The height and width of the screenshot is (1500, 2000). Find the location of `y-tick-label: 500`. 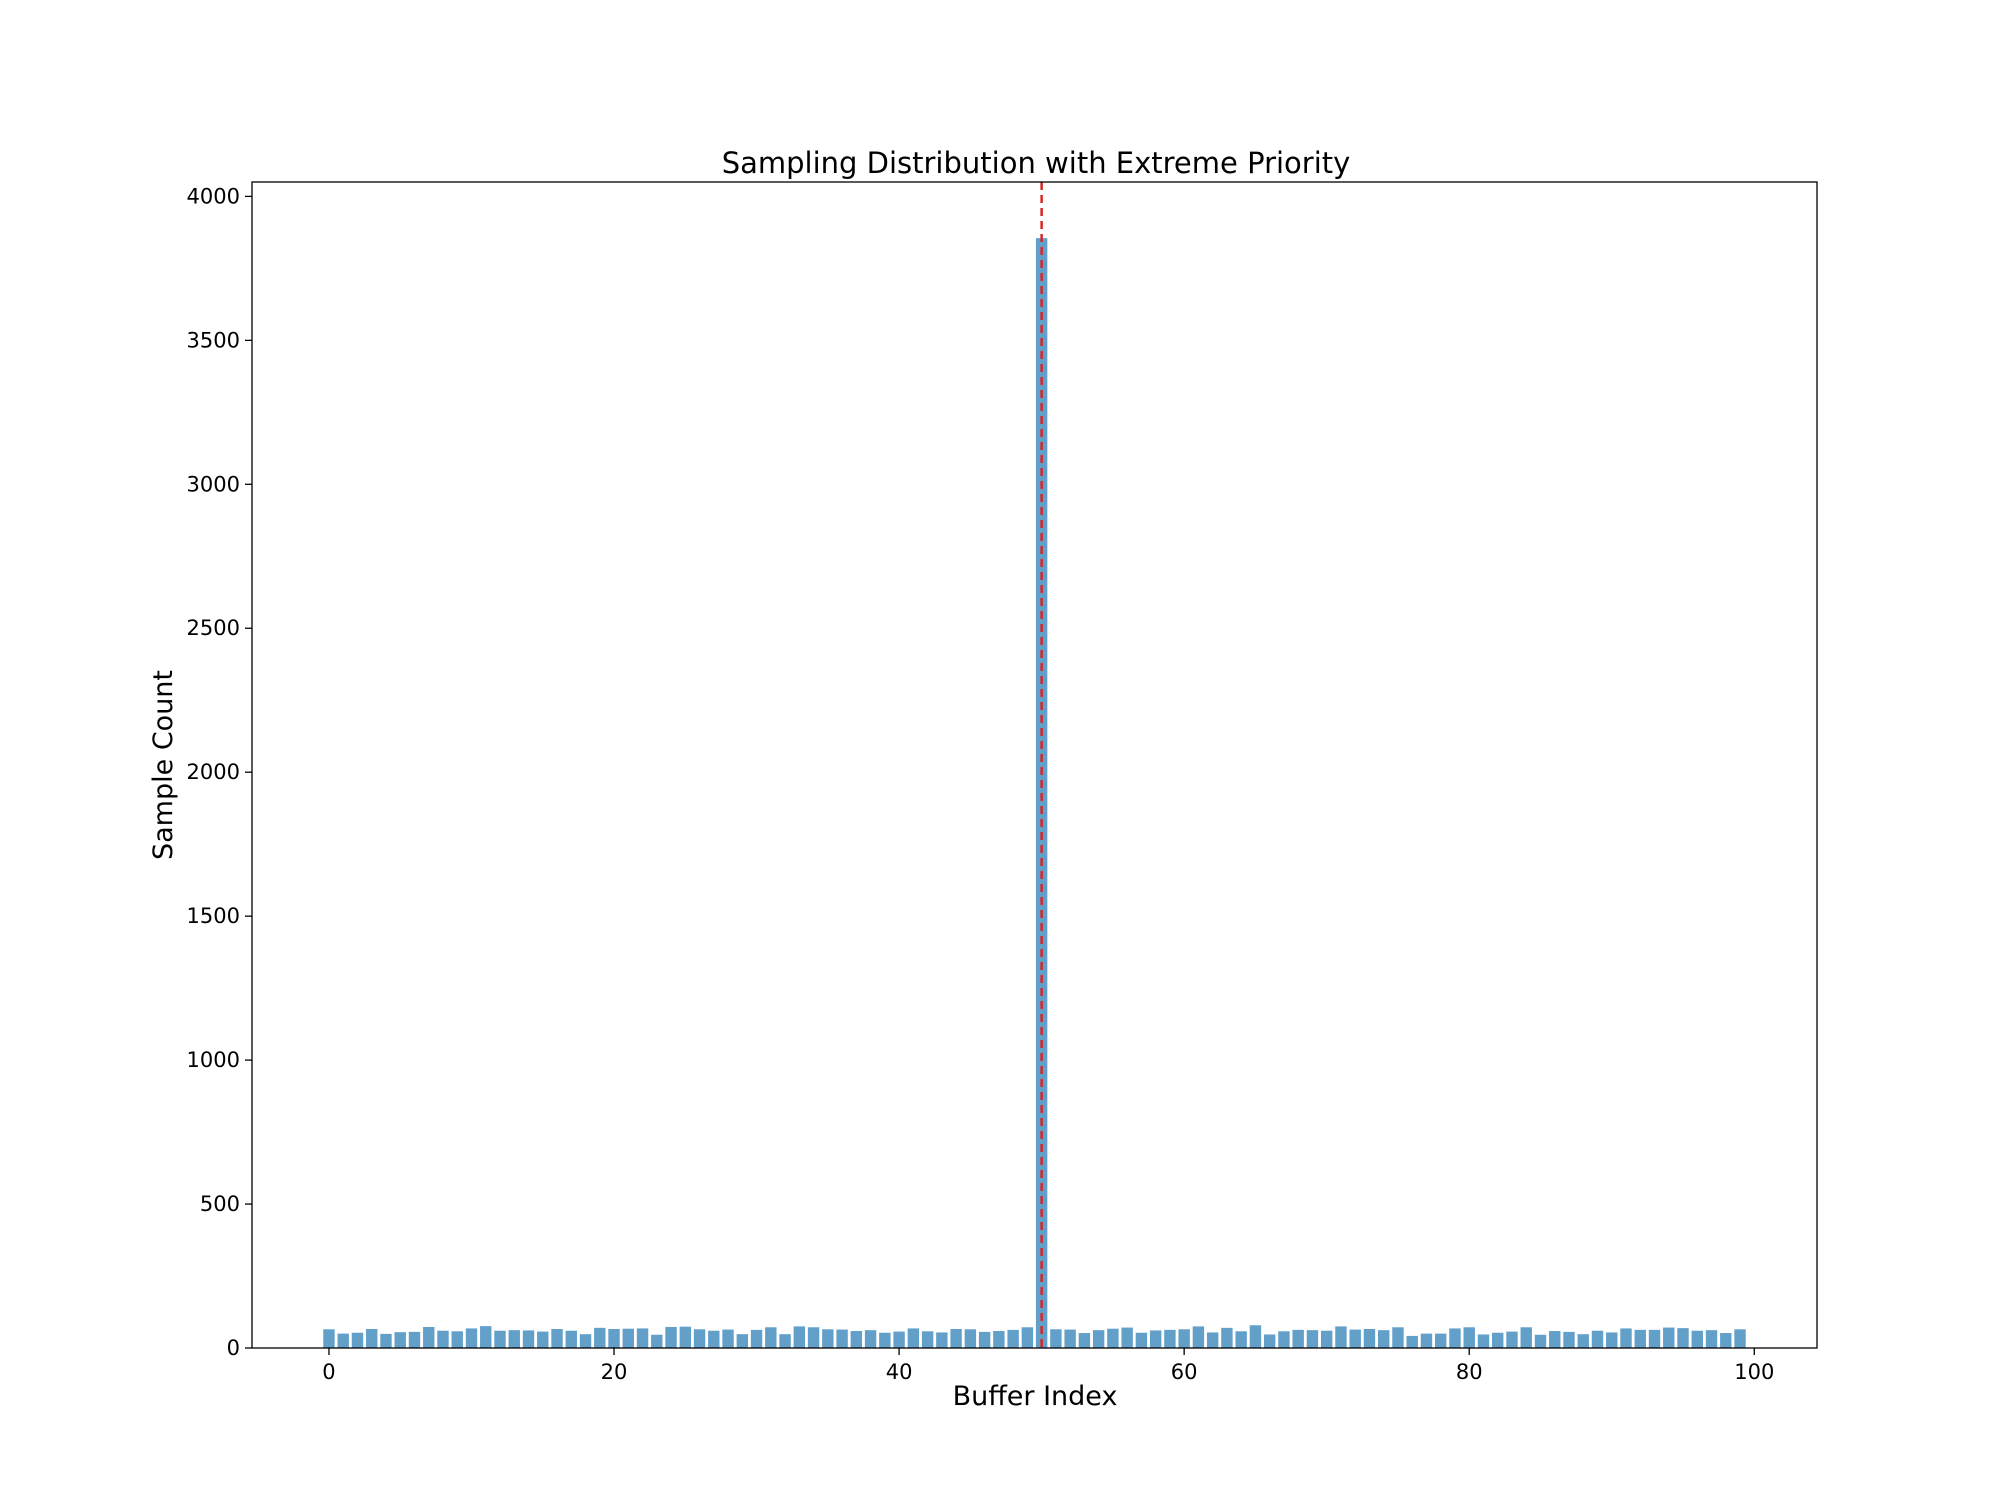

y-tick-label: 500 is located at coordinates (220, 1204).